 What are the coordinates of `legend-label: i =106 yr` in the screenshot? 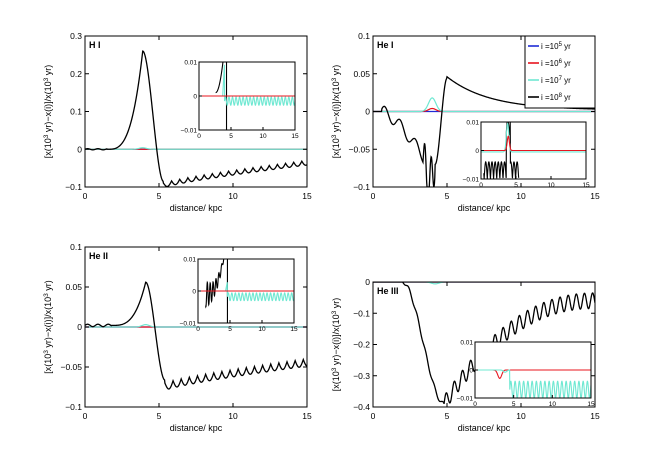 It's located at (556, 63).